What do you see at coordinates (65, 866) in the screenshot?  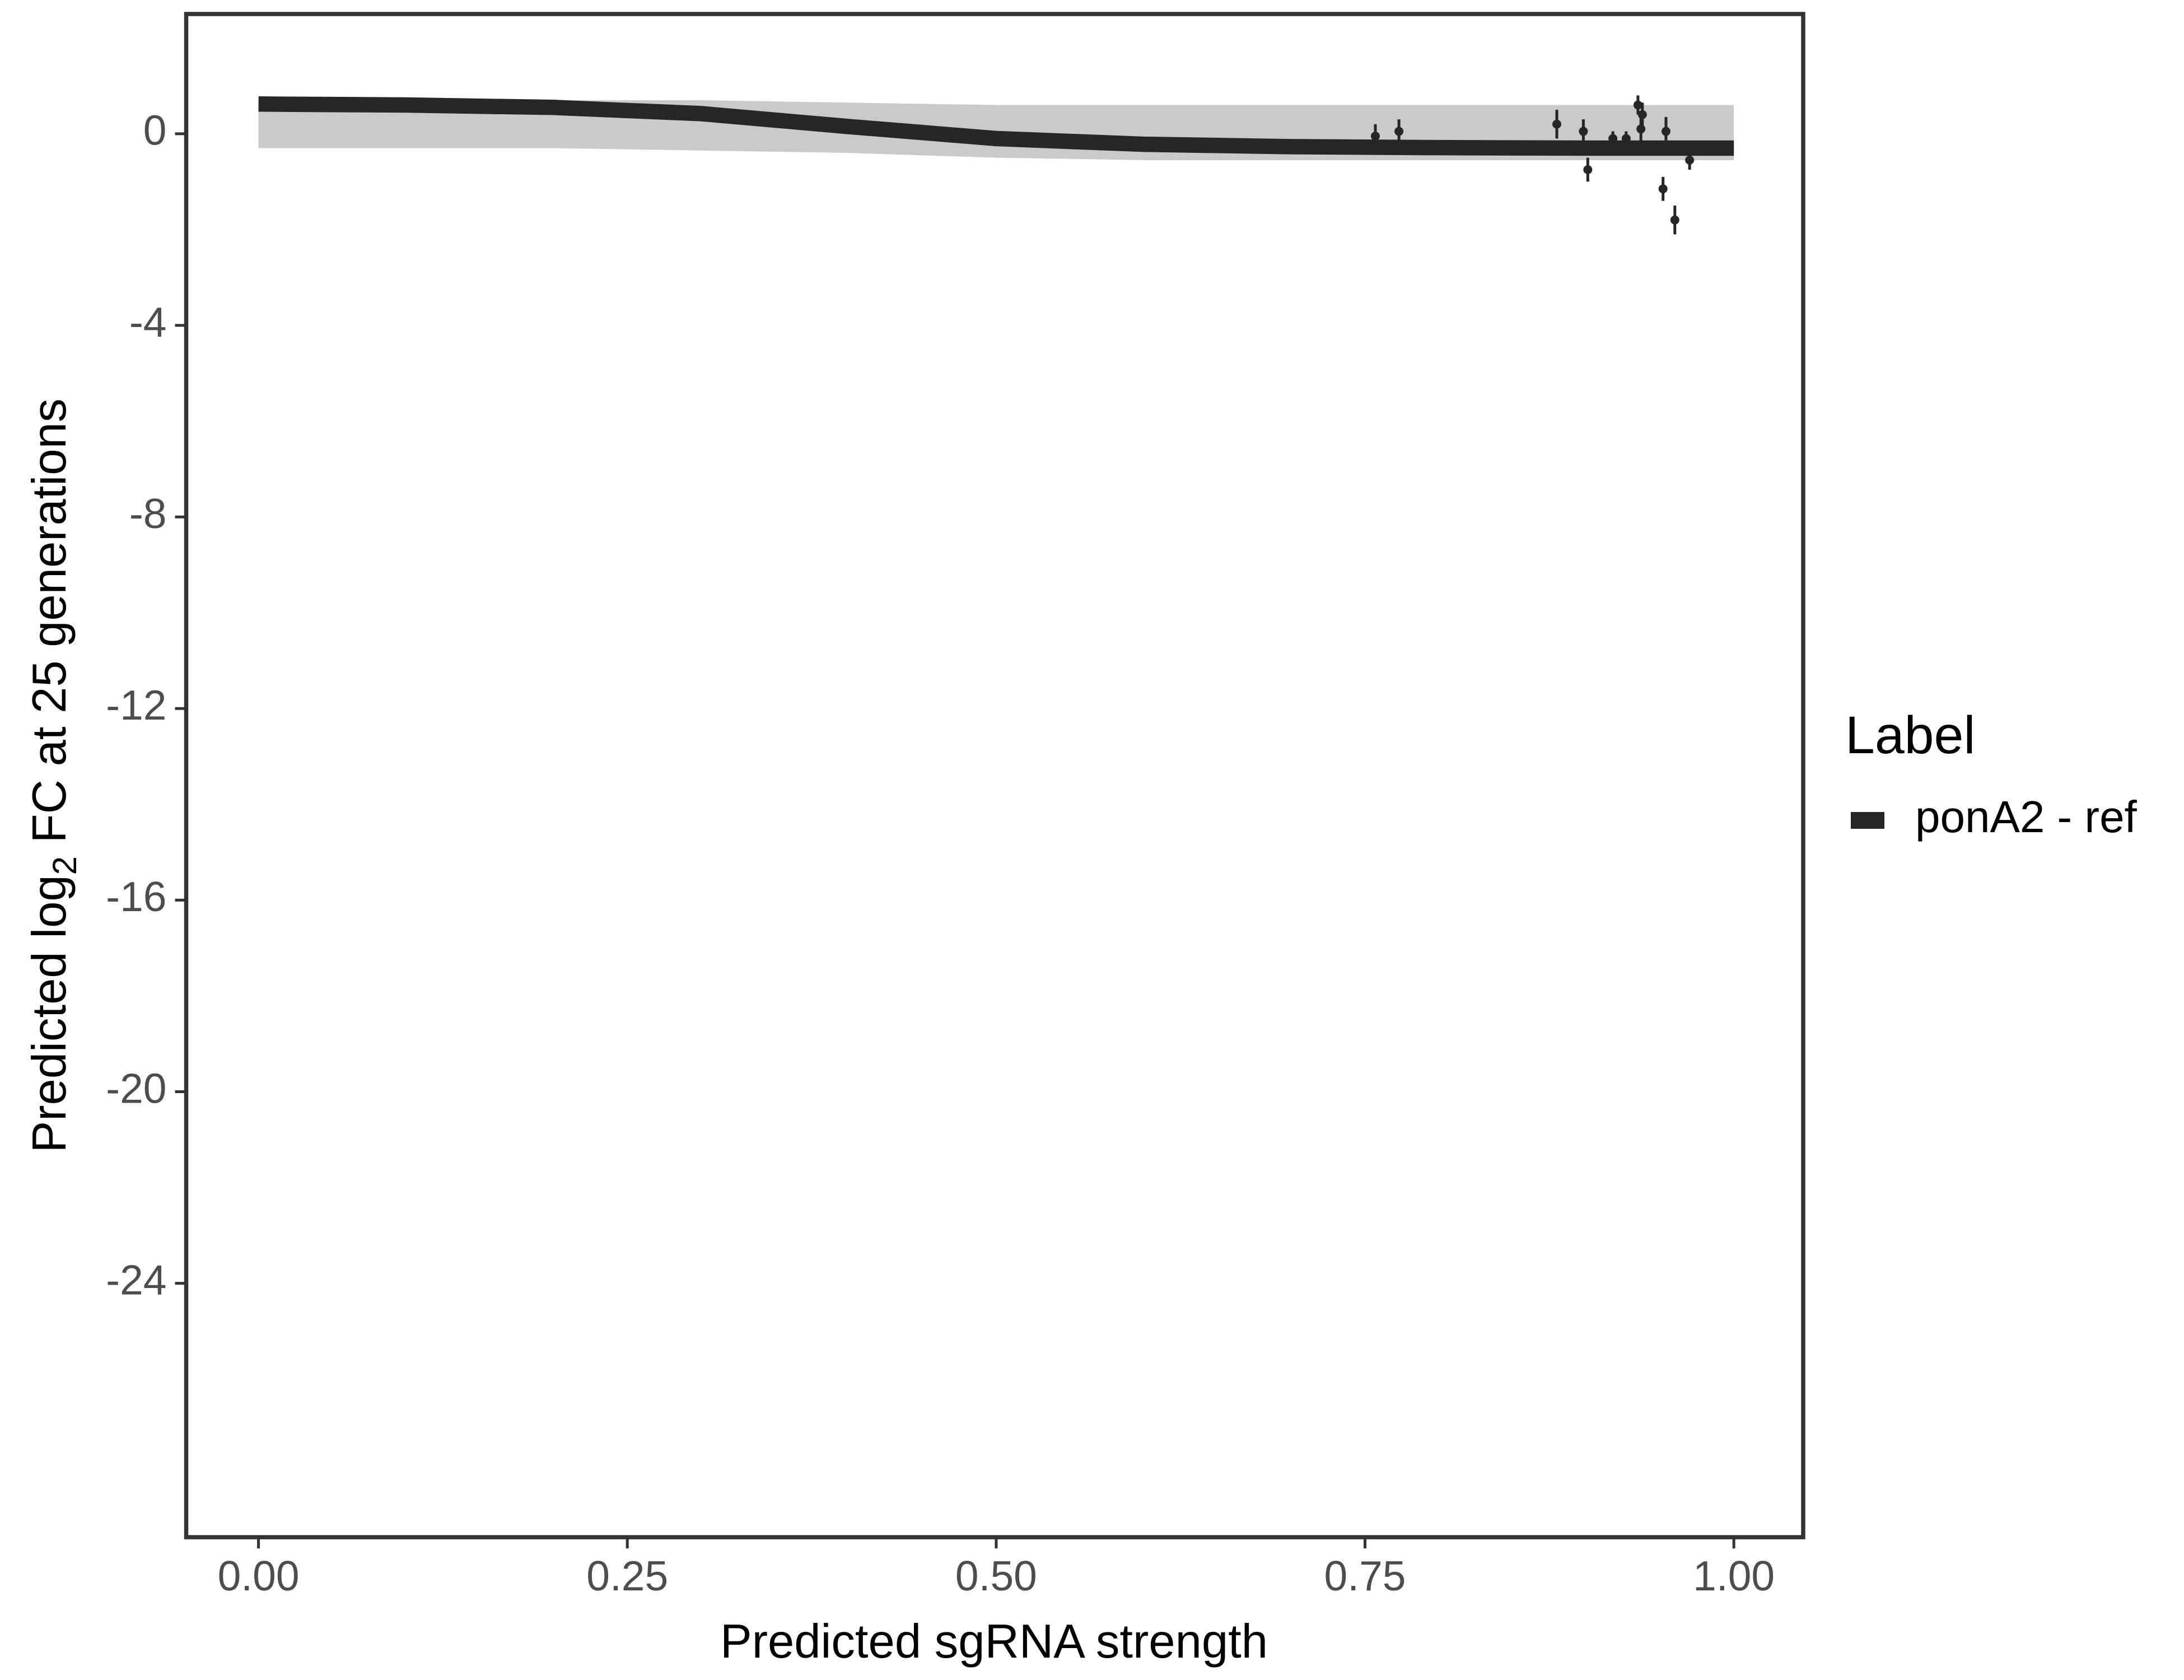 I see `y-title-sub: 2` at bounding box center [65, 866].